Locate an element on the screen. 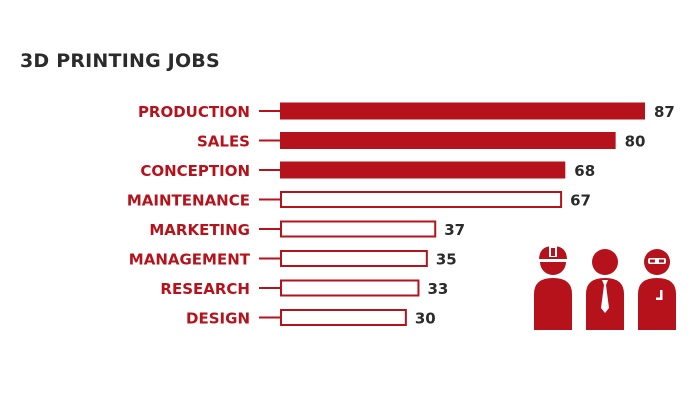  value-label-research: 33 is located at coordinates (437, 289).